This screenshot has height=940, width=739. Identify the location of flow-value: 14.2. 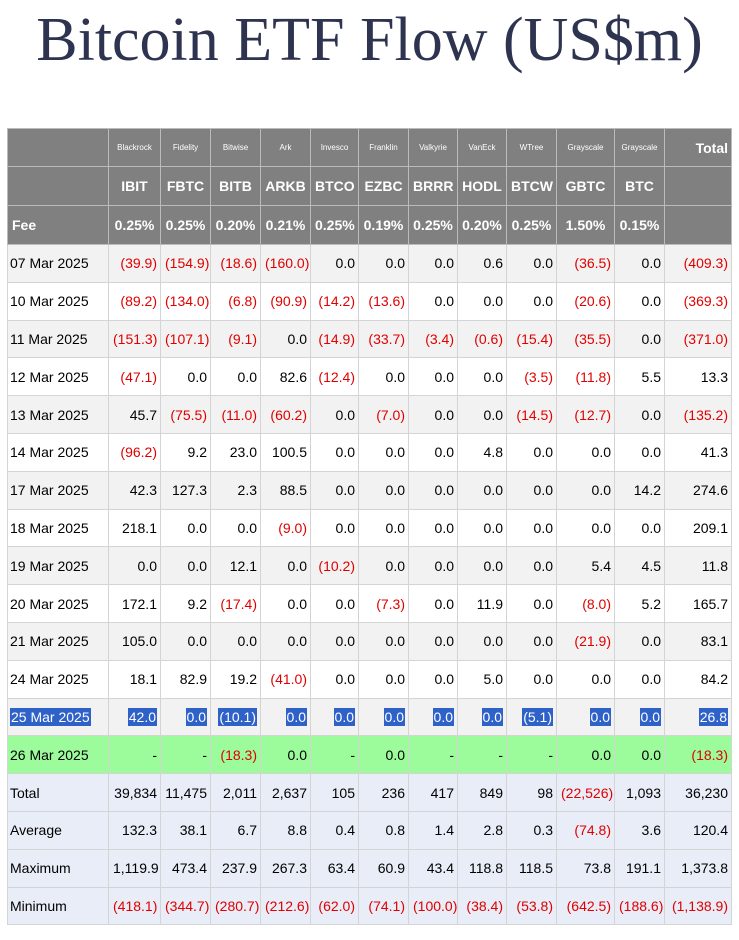
(639, 490).